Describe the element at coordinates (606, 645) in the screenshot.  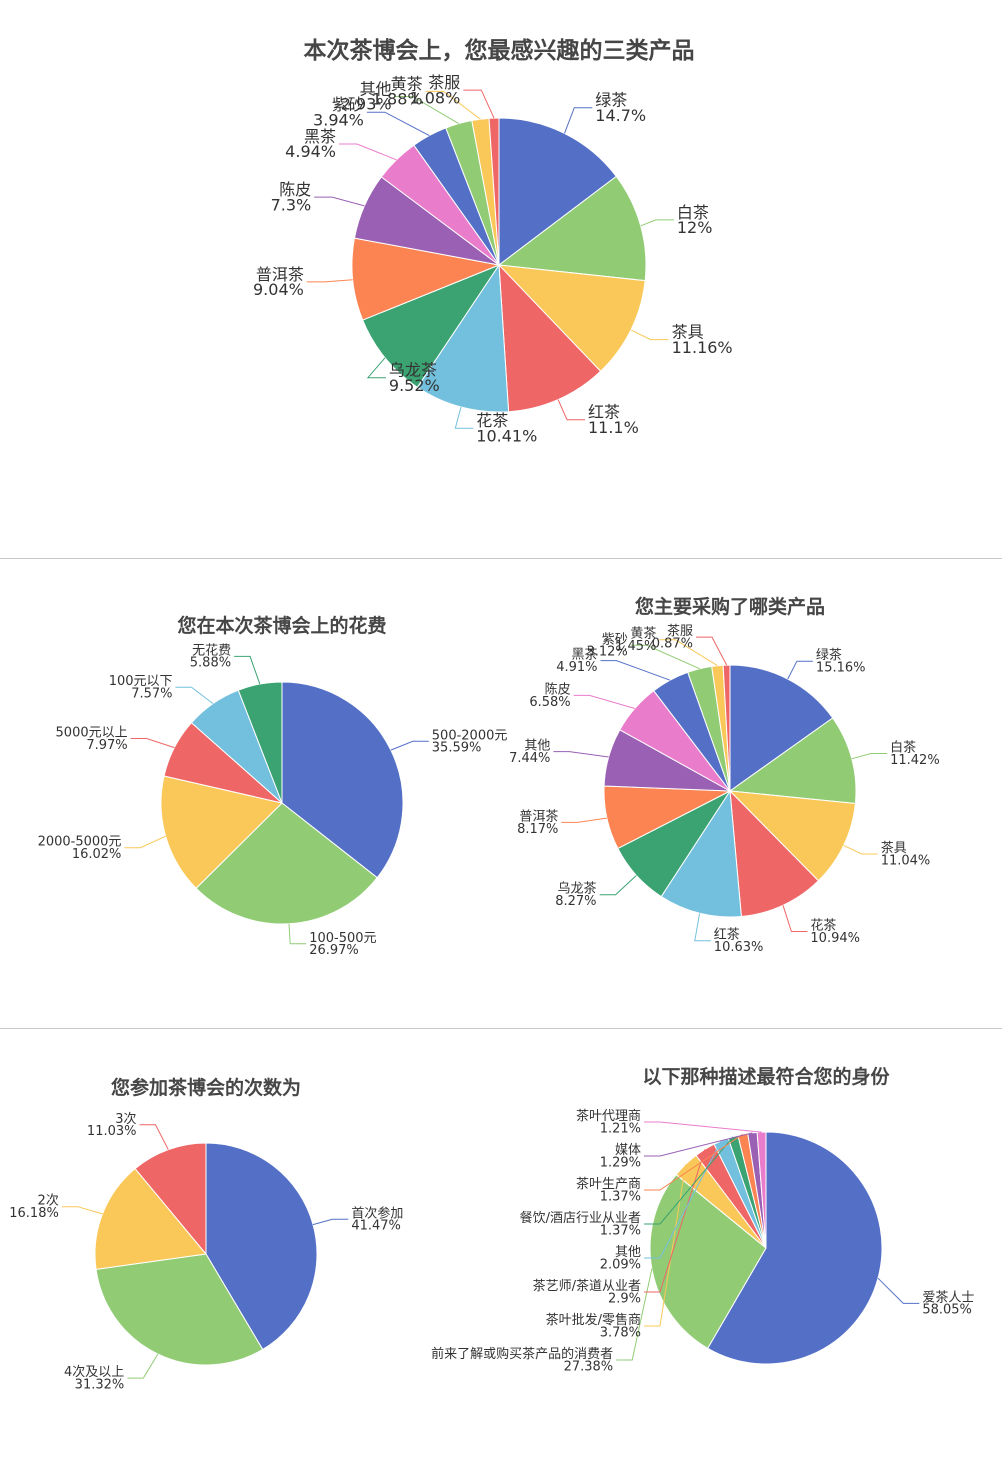
I see `slice-label: 紫砂 3.12%` at that location.